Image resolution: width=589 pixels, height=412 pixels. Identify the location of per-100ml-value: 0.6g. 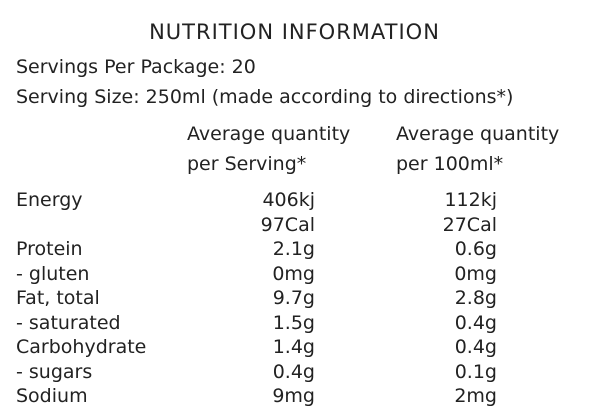
(475, 249).